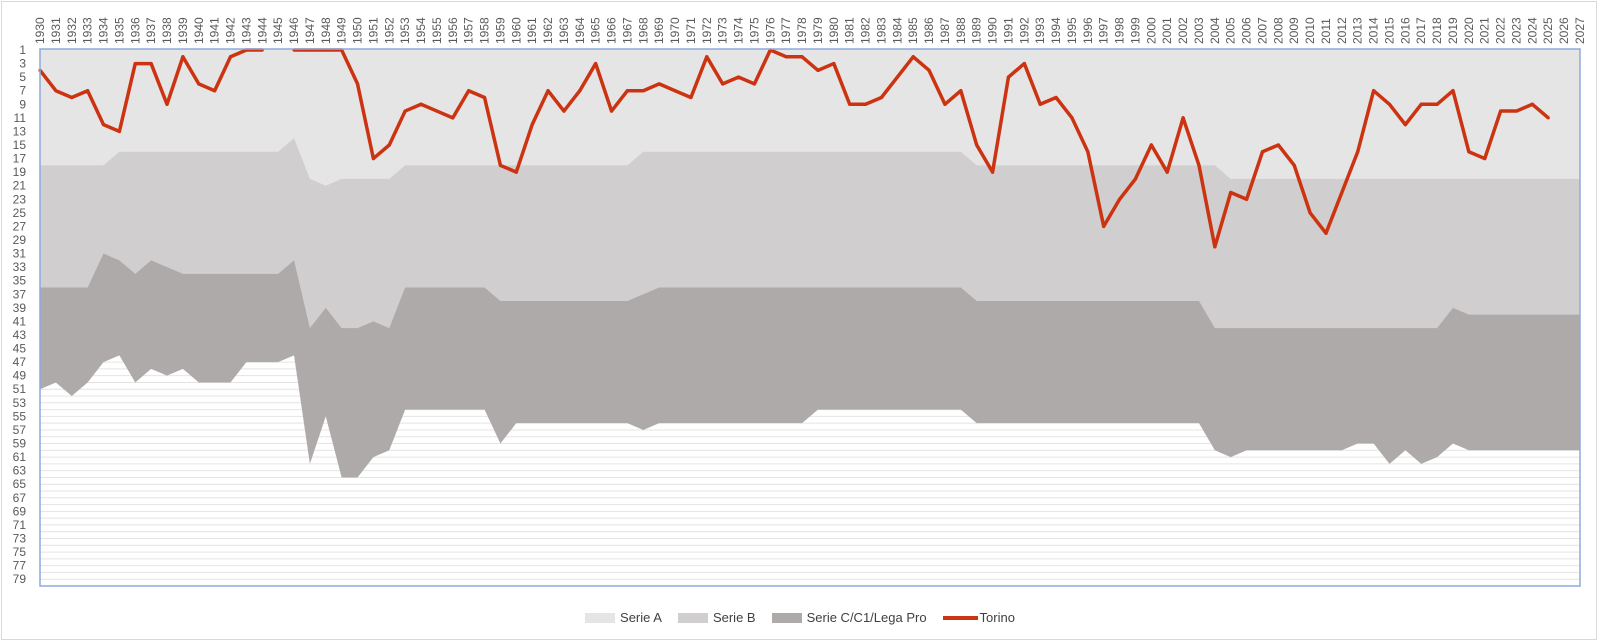  Describe the element at coordinates (20, 376) in the screenshot. I see `y-tick-label: 49` at that location.